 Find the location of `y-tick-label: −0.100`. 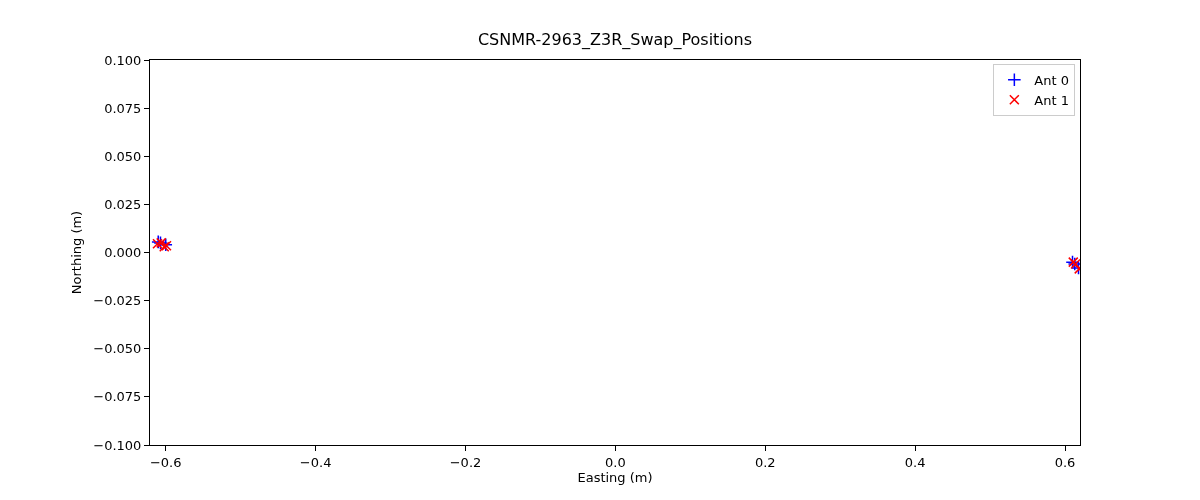

y-tick-label: −0.100 is located at coordinates (117, 445).